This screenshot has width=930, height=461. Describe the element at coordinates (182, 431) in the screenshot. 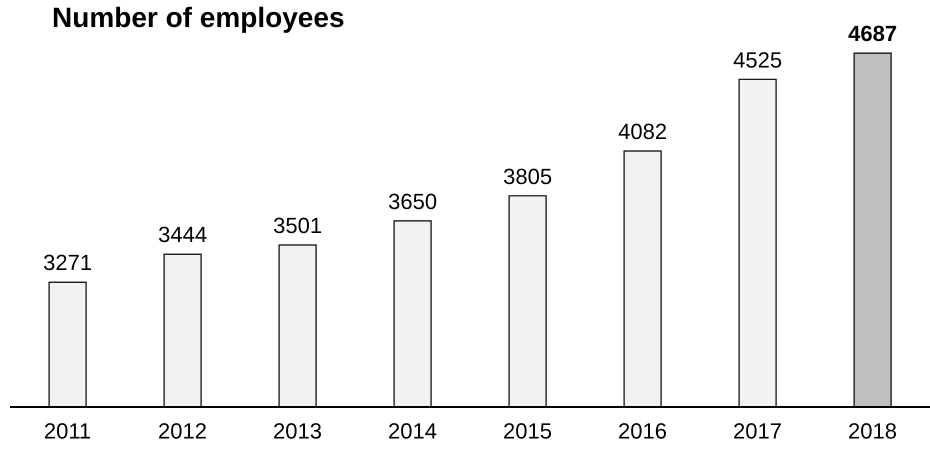

I see `x-tick-label: 2012` at that location.